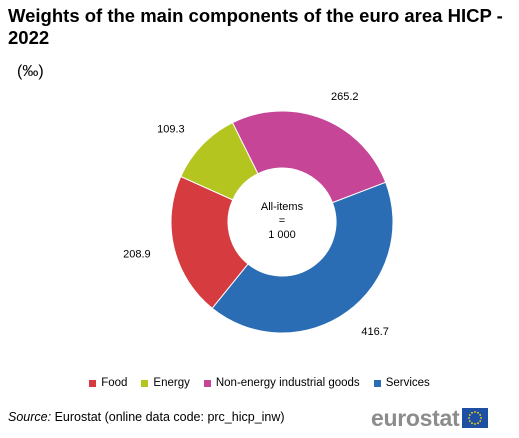 This screenshot has height=438, width=519. I want to click on legend-item-services: Services, so click(401, 383).